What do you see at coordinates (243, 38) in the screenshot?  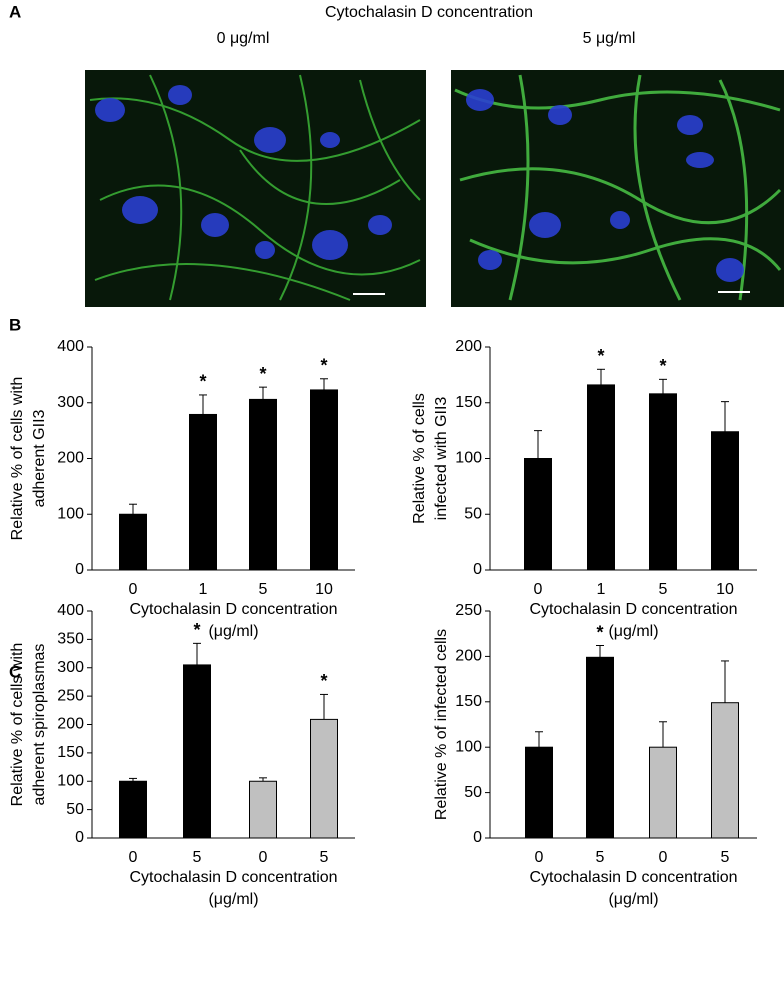 I see `image-label: 0 μg/ml` at bounding box center [243, 38].